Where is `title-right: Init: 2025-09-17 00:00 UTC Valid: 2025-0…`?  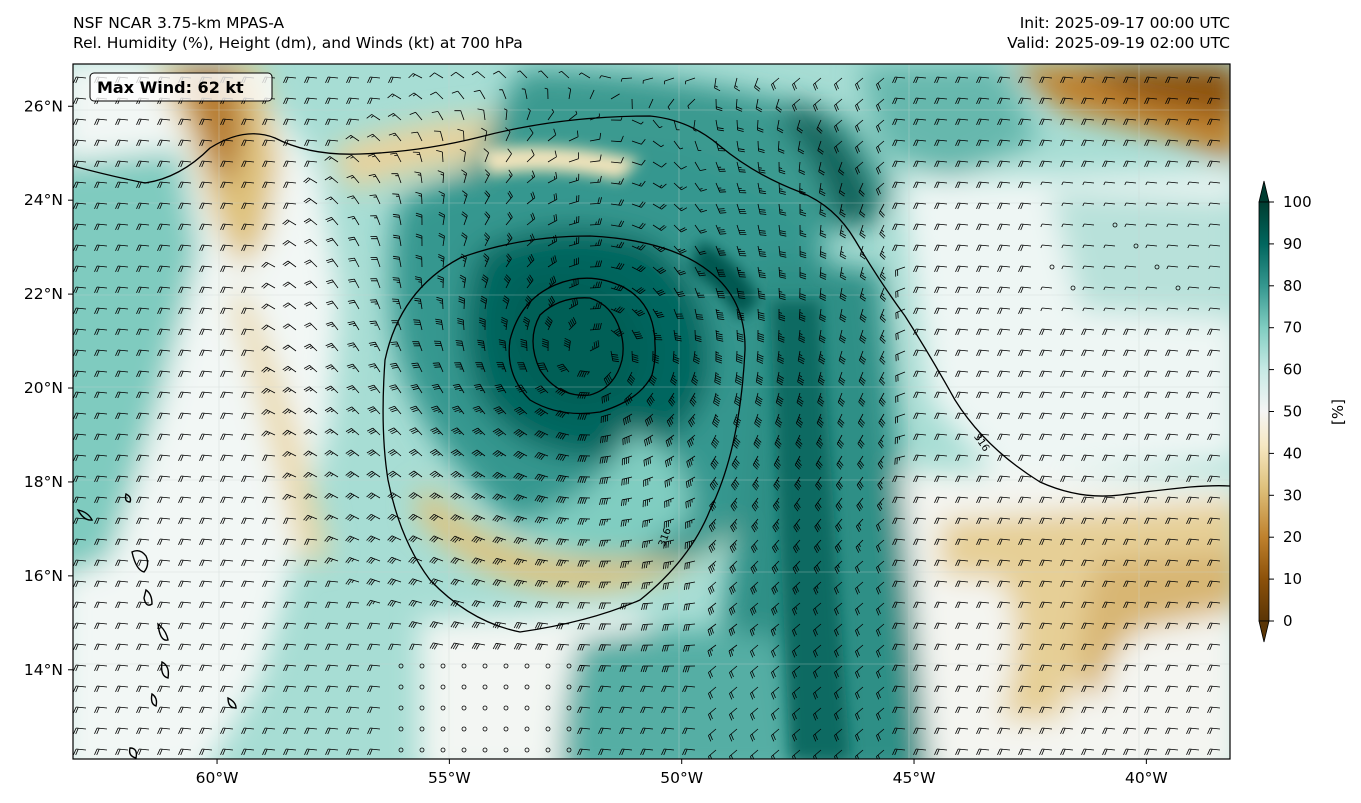
title-right: Init: 2025-09-17 00:00 UTC Valid: 2025-0… is located at coordinates (1118, 33).